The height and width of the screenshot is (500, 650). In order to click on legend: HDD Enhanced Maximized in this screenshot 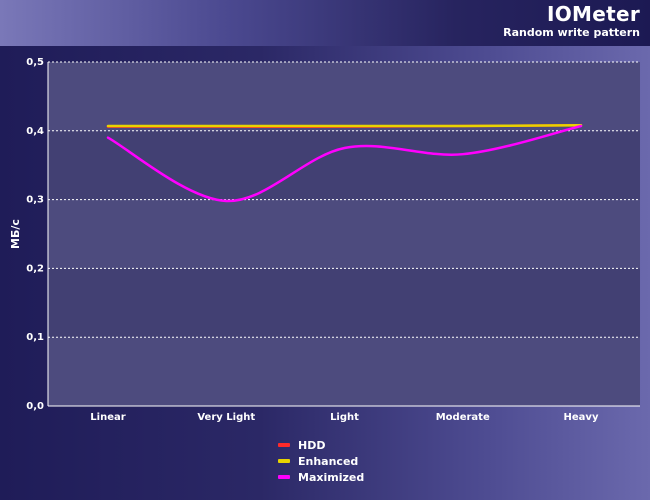, I will do `click(321, 461)`.